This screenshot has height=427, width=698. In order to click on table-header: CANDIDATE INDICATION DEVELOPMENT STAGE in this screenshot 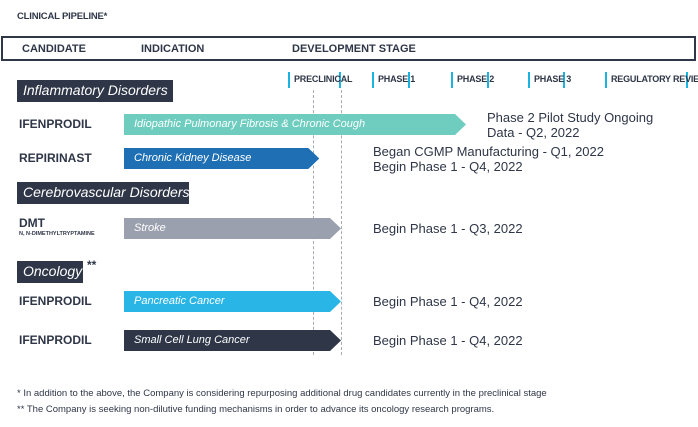, I will do `click(348, 48)`.